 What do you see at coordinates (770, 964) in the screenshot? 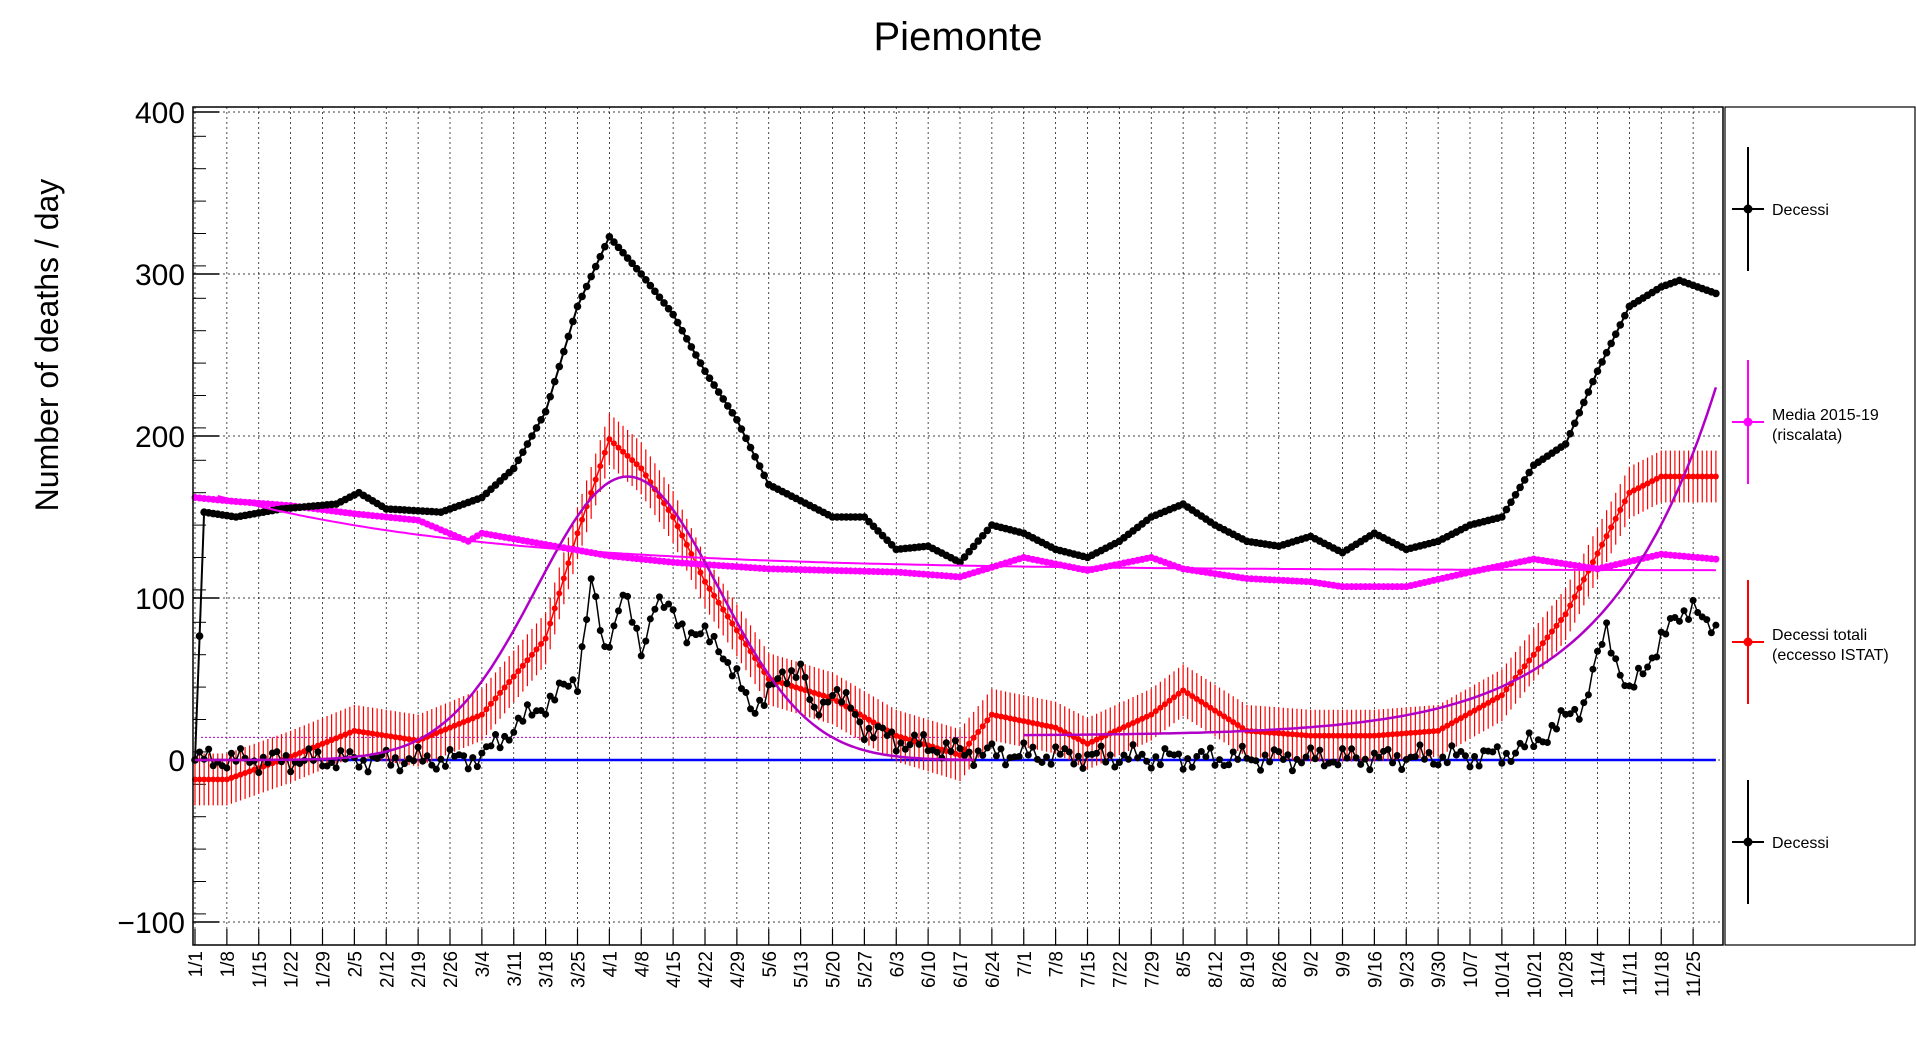
I see `x-tick-label: 5/6` at bounding box center [770, 964].